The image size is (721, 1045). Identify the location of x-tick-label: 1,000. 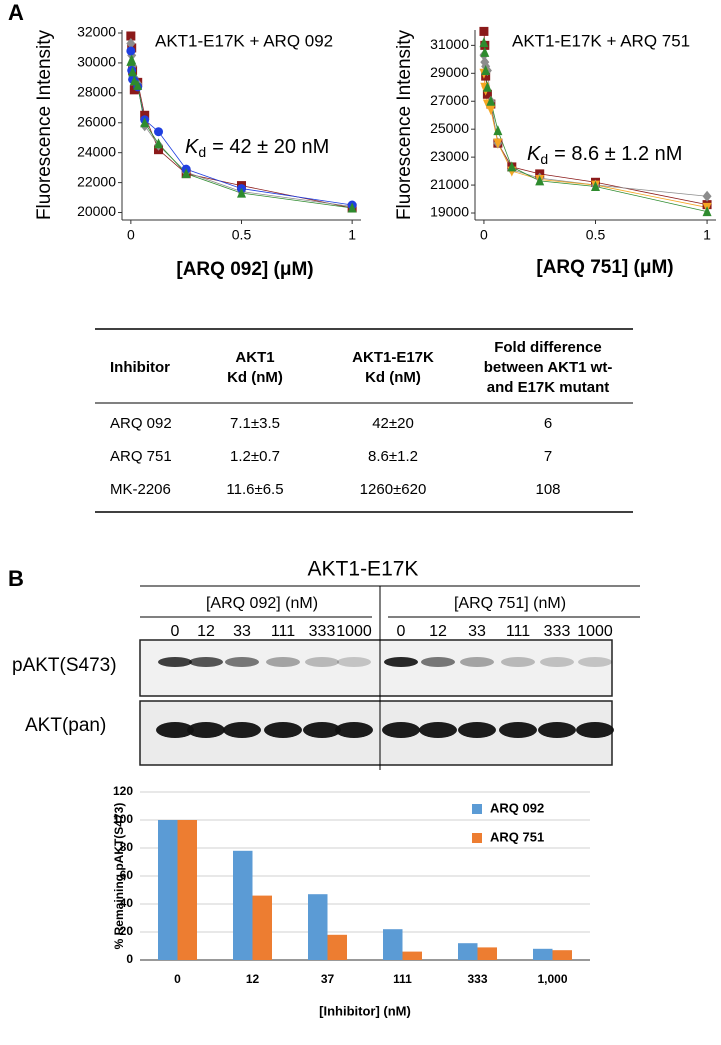
(552, 979).